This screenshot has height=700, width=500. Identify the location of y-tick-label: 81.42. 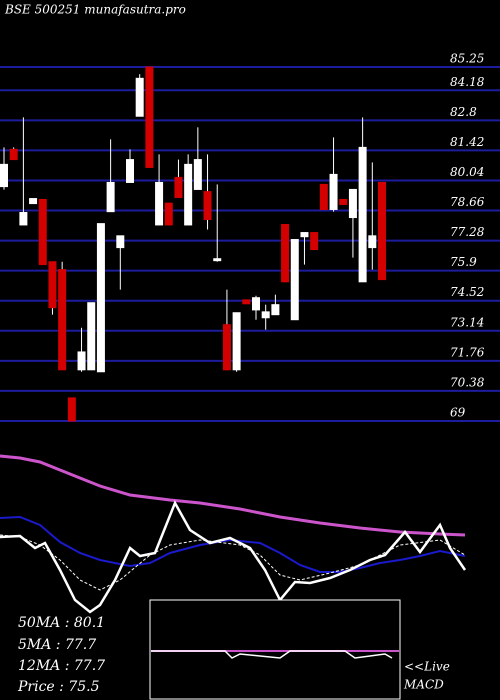
(467, 142).